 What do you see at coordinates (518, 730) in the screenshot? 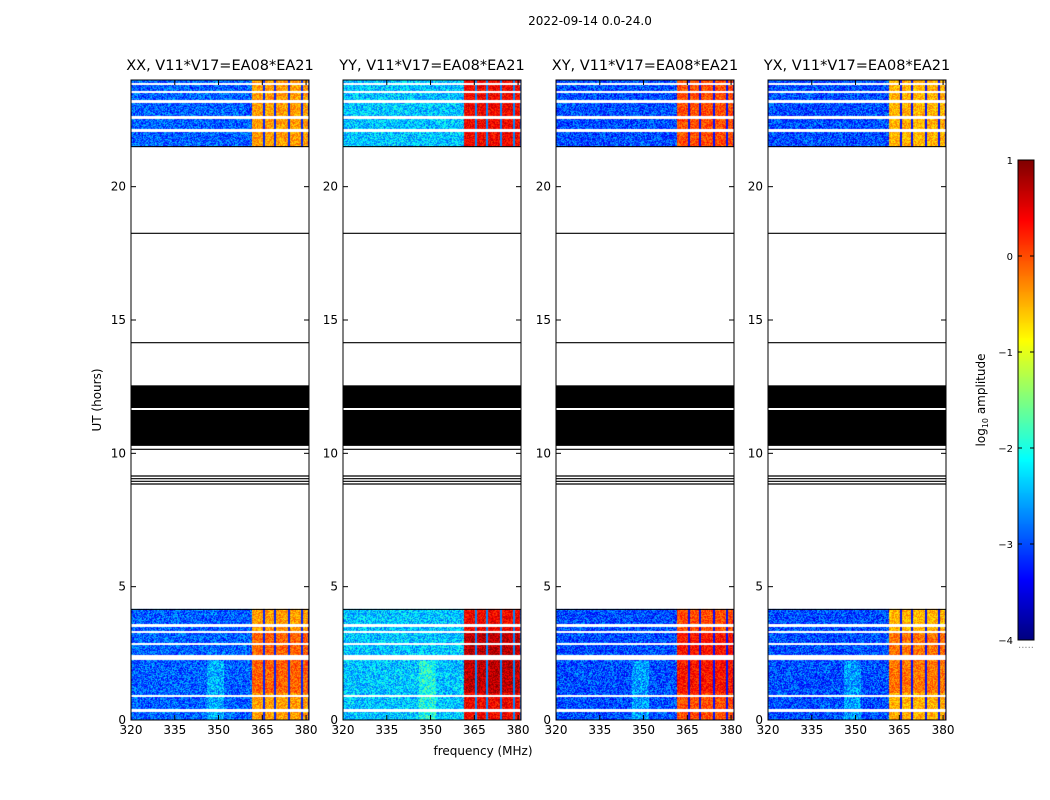
I see `x-tick-label-yy-380: 380` at bounding box center [518, 730].